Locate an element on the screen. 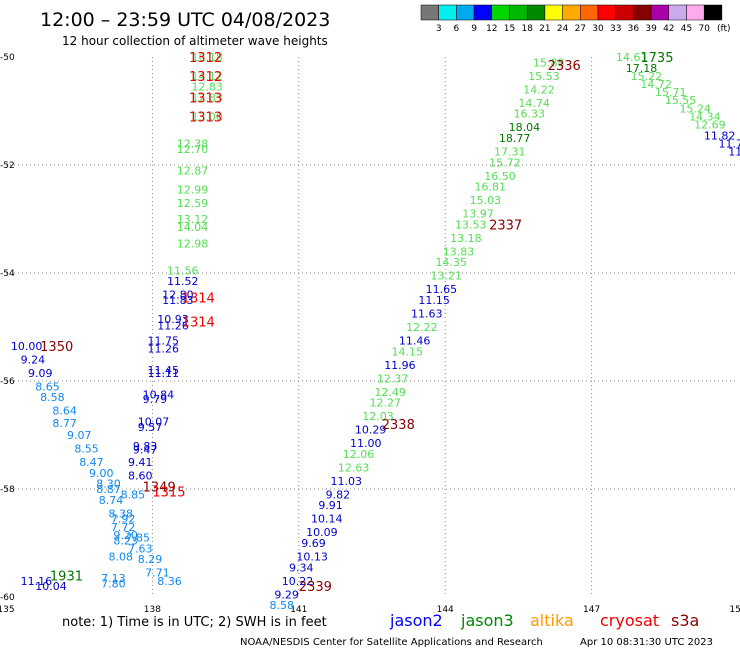  colorbar-tick-label: 30 is located at coordinates (598, 29).